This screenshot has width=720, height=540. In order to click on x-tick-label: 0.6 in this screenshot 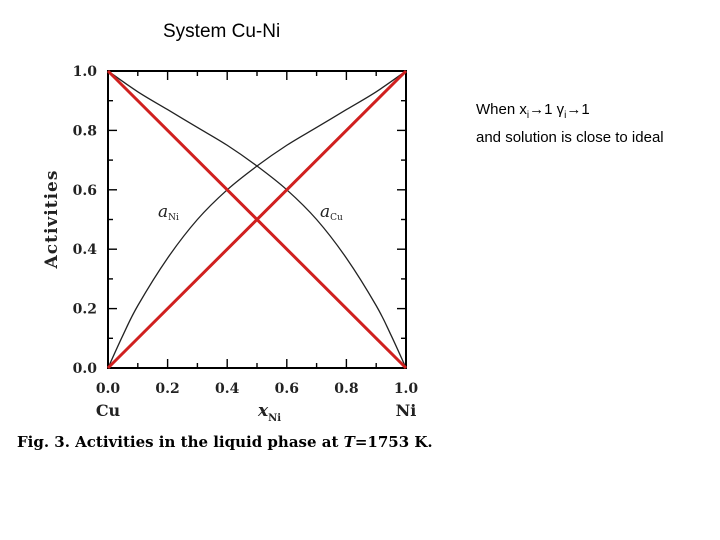, I will do `click(287, 389)`.